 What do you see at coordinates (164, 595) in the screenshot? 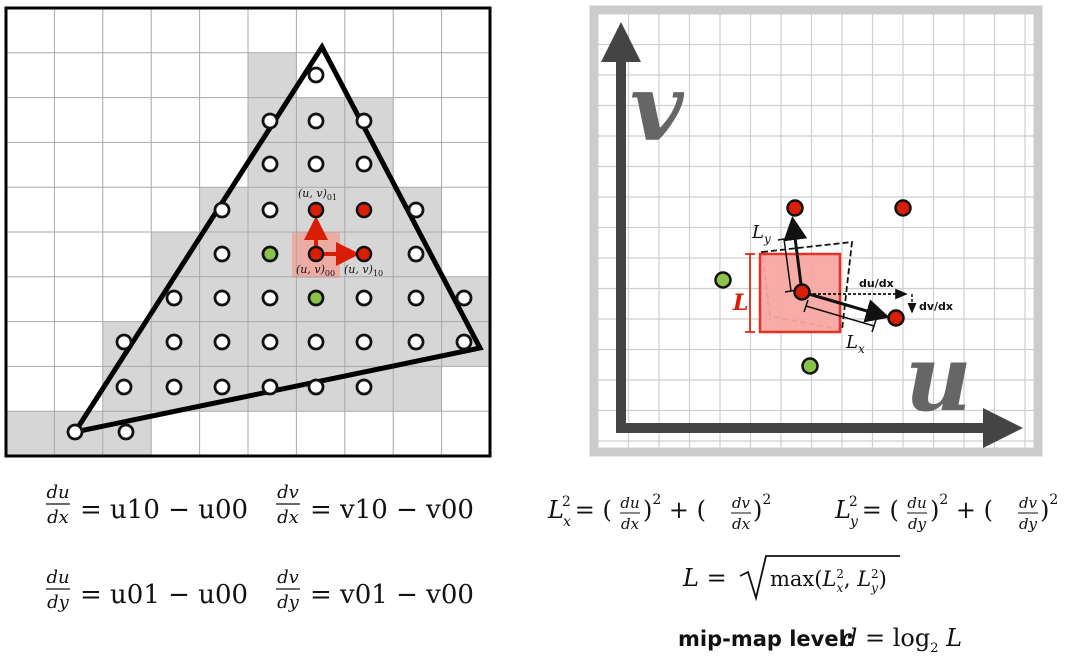
I see `eq-r2-f1-rhs: = u01 − u00` at bounding box center [164, 595].